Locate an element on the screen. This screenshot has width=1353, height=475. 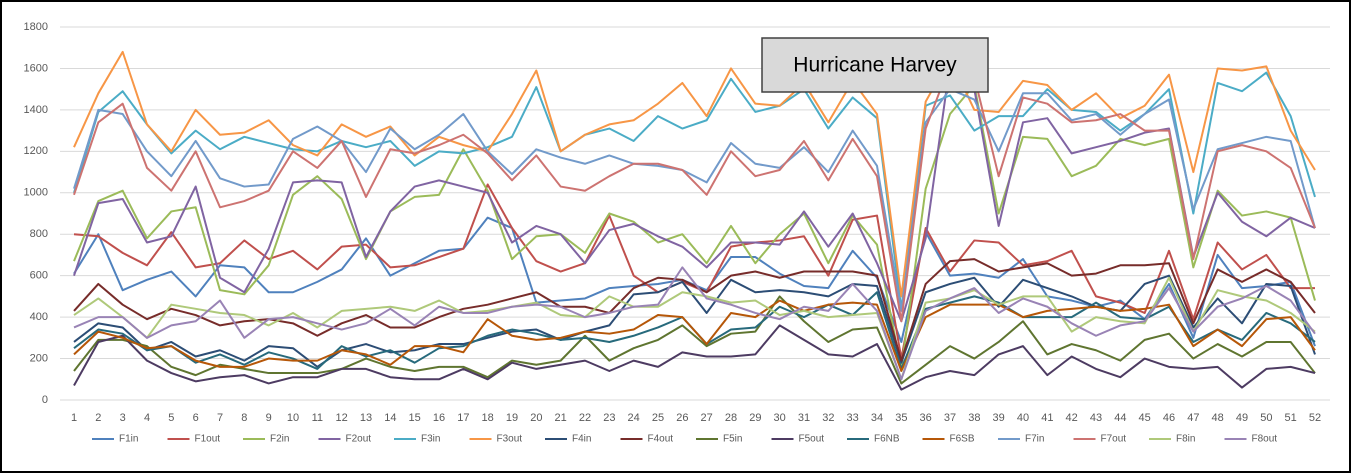
y-tick-label: 1200 is located at coordinates (36, 151).